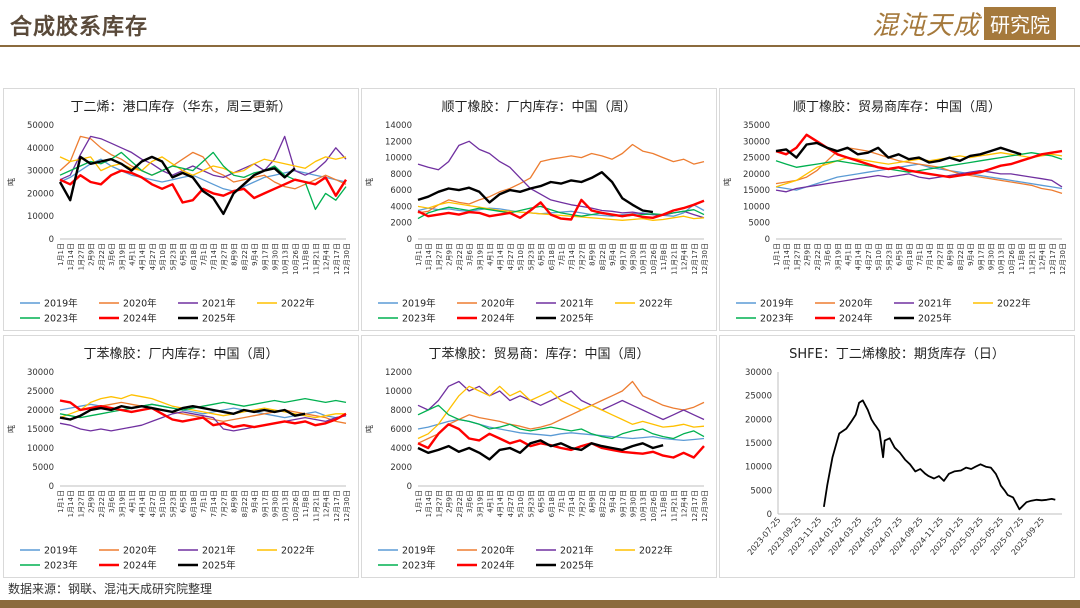 Image resolution: width=1080 pixels, height=608 pixels. What do you see at coordinates (337, 506) in the screenshot?
I see `x-tick-label: 12月17日` at bounding box center [337, 506].